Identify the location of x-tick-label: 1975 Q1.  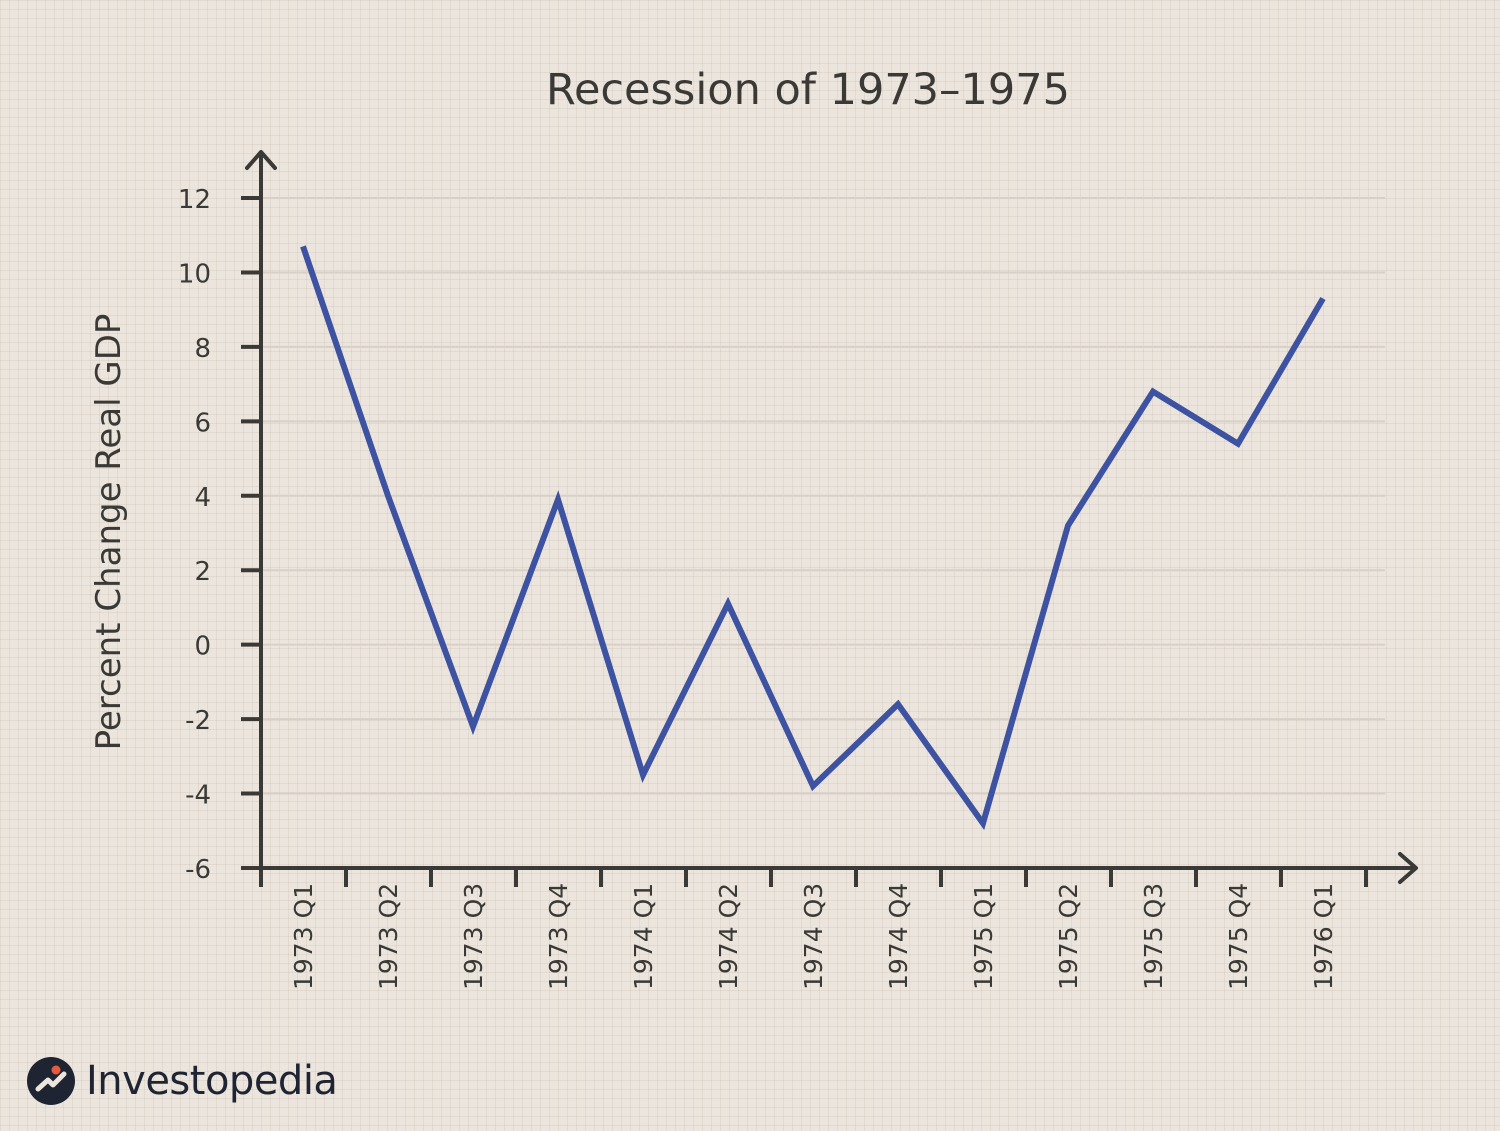
(983, 936).